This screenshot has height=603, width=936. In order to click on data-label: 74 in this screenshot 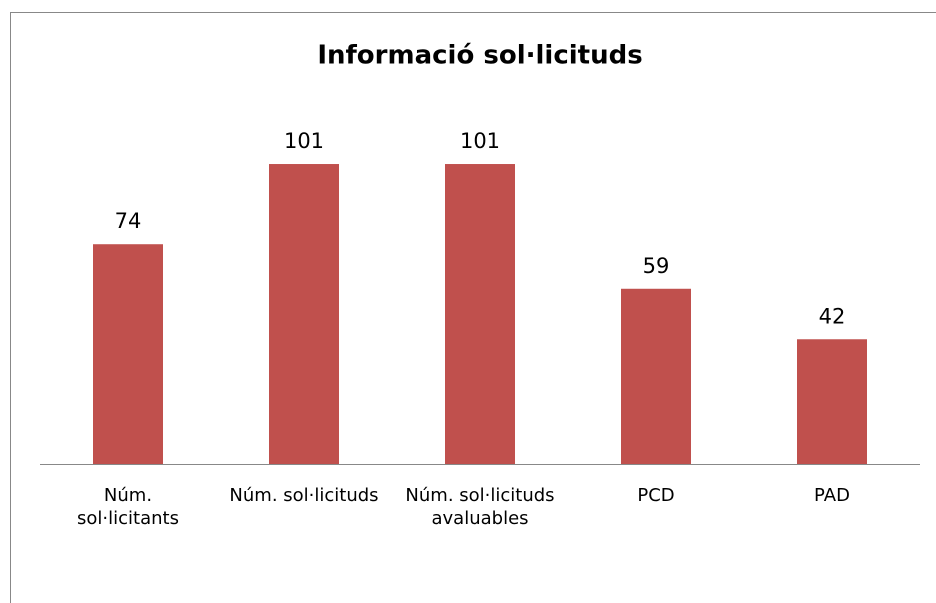, I will do `click(128, 221)`.